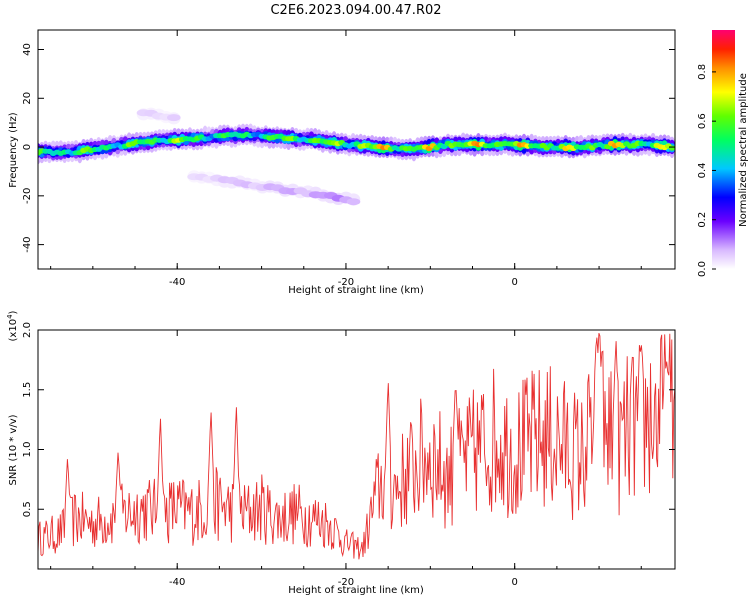 The image size is (750, 604). What do you see at coordinates (702, 220) in the screenshot?
I see `colorbar-tick-label: 0.2` at bounding box center [702, 220].